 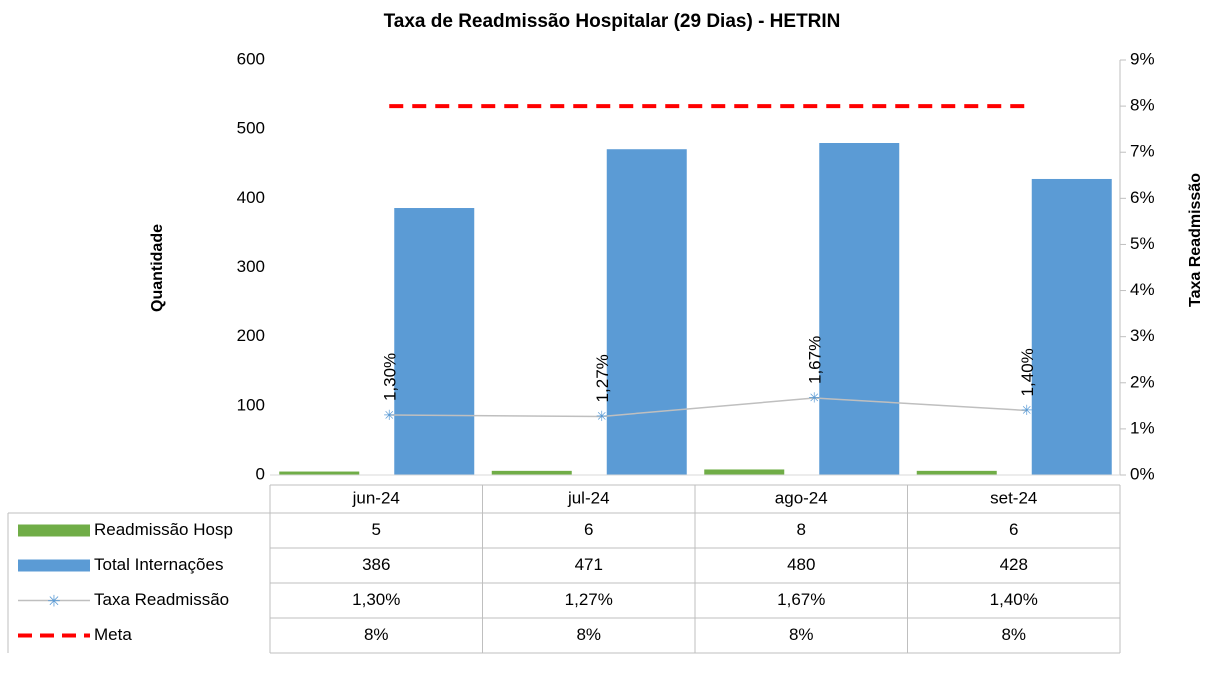 What do you see at coordinates (1142, 427) in the screenshot?
I see `y2-tick-label: 1%` at bounding box center [1142, 427].